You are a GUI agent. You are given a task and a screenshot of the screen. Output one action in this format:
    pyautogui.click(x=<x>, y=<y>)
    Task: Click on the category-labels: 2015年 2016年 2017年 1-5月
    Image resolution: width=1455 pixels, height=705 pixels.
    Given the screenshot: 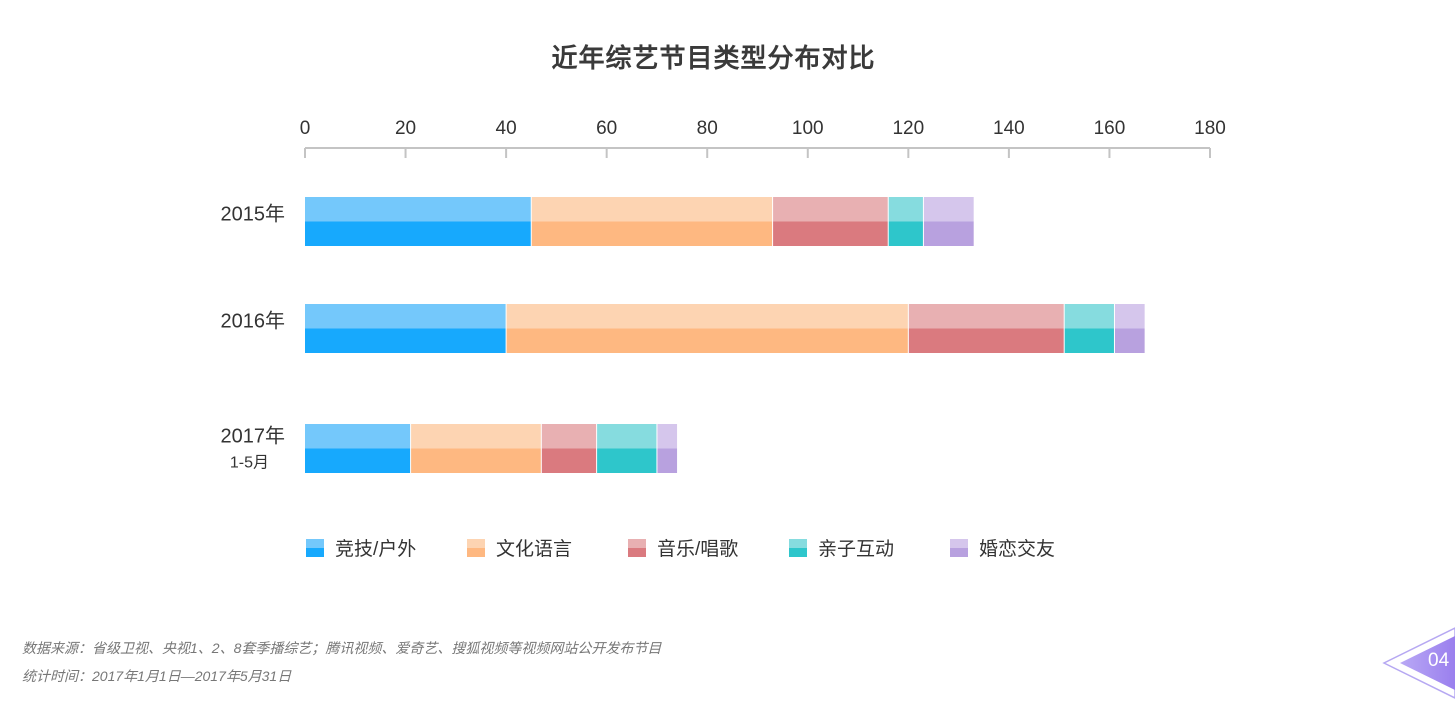 What is the action you would take?
    pyautogui.click(x=253, y=337)
    